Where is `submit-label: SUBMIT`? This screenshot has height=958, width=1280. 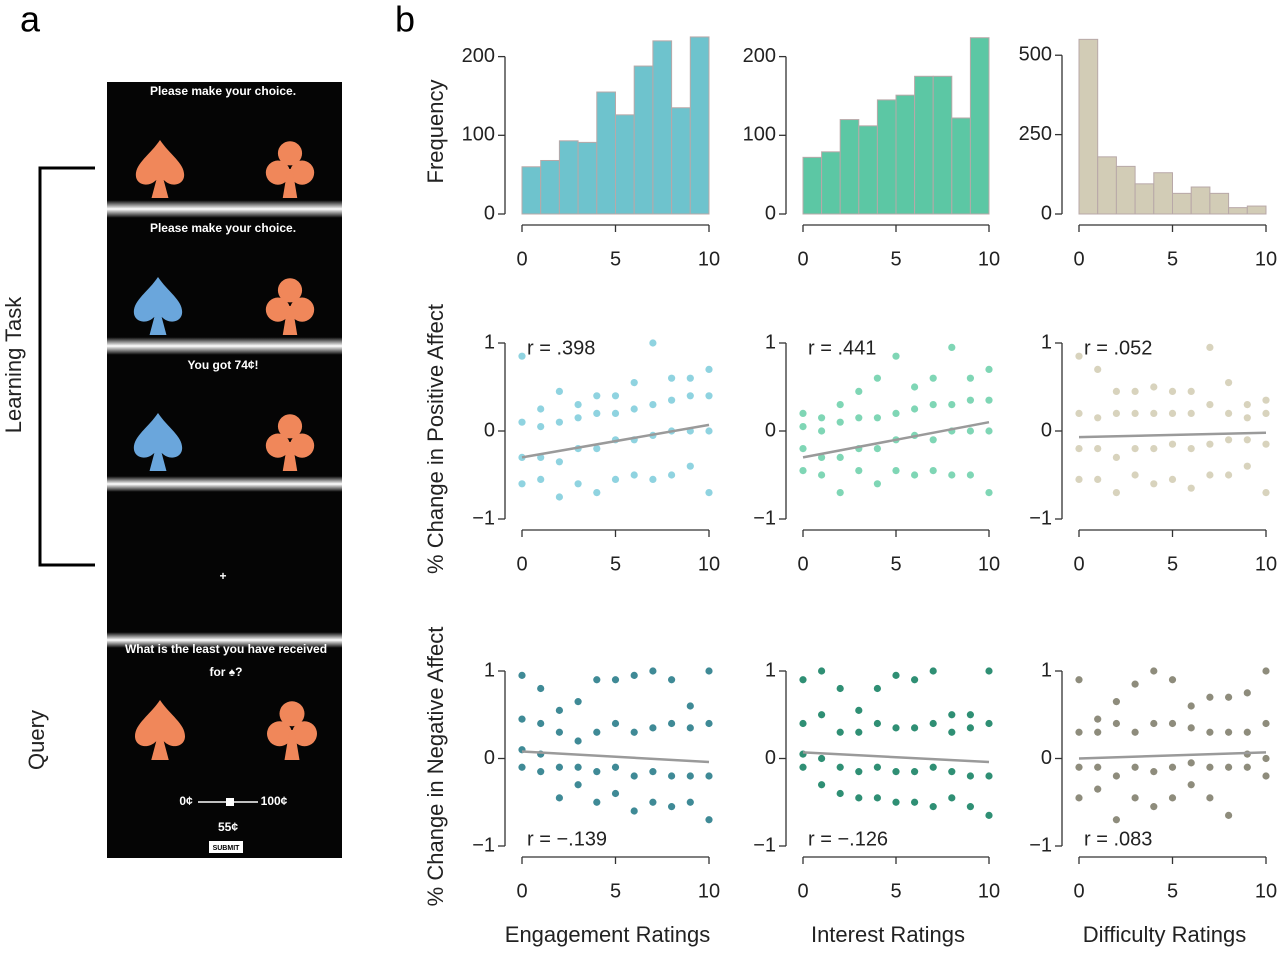 submit-label: SUBMIT is located at coordinates (227, 848).